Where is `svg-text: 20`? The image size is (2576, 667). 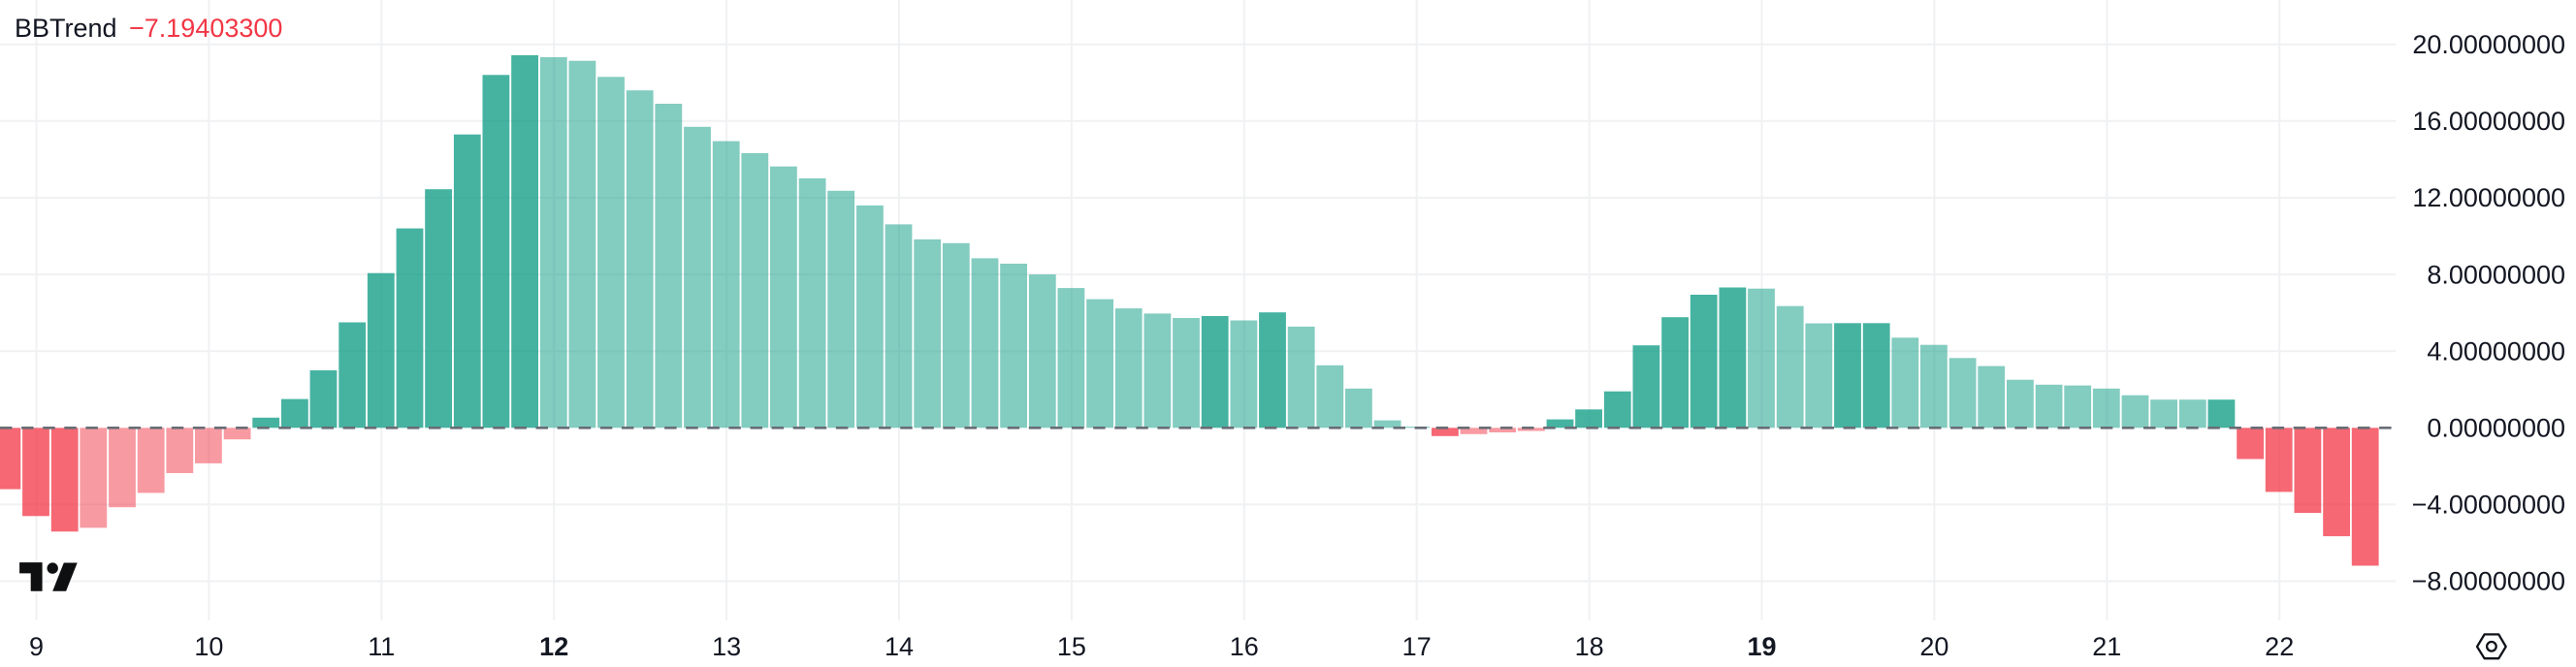
svg-text: 20 is located at coordinates (1933, 647).